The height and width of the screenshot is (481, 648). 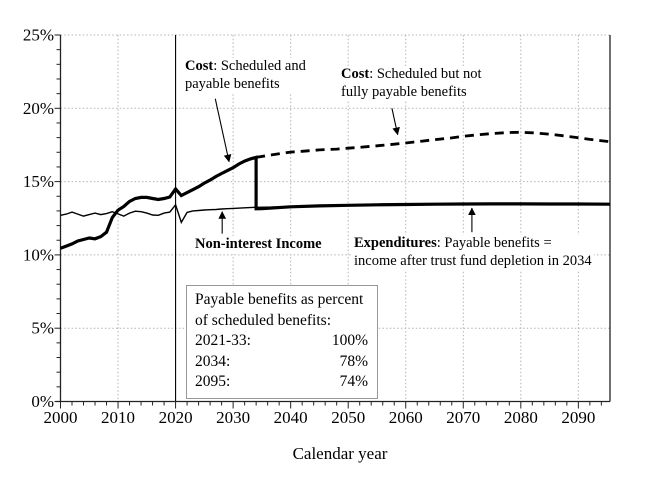 What do you see at coordinates (404, 91) in the screenshot?
I see `cost-scheduled-label-line2: fully payable benefits` at bounding box center [404, 91].